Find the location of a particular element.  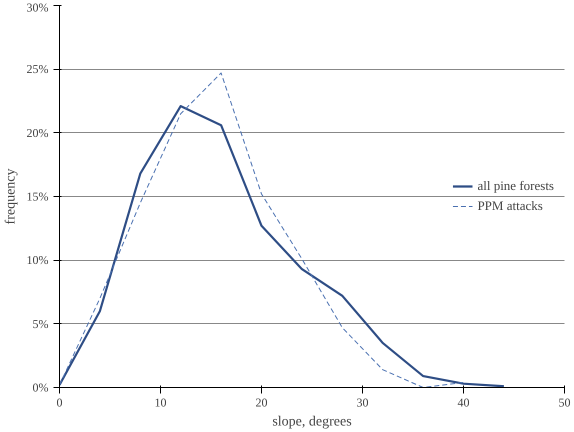

x-tick-label: 0 is located at coordinates (59, 403).